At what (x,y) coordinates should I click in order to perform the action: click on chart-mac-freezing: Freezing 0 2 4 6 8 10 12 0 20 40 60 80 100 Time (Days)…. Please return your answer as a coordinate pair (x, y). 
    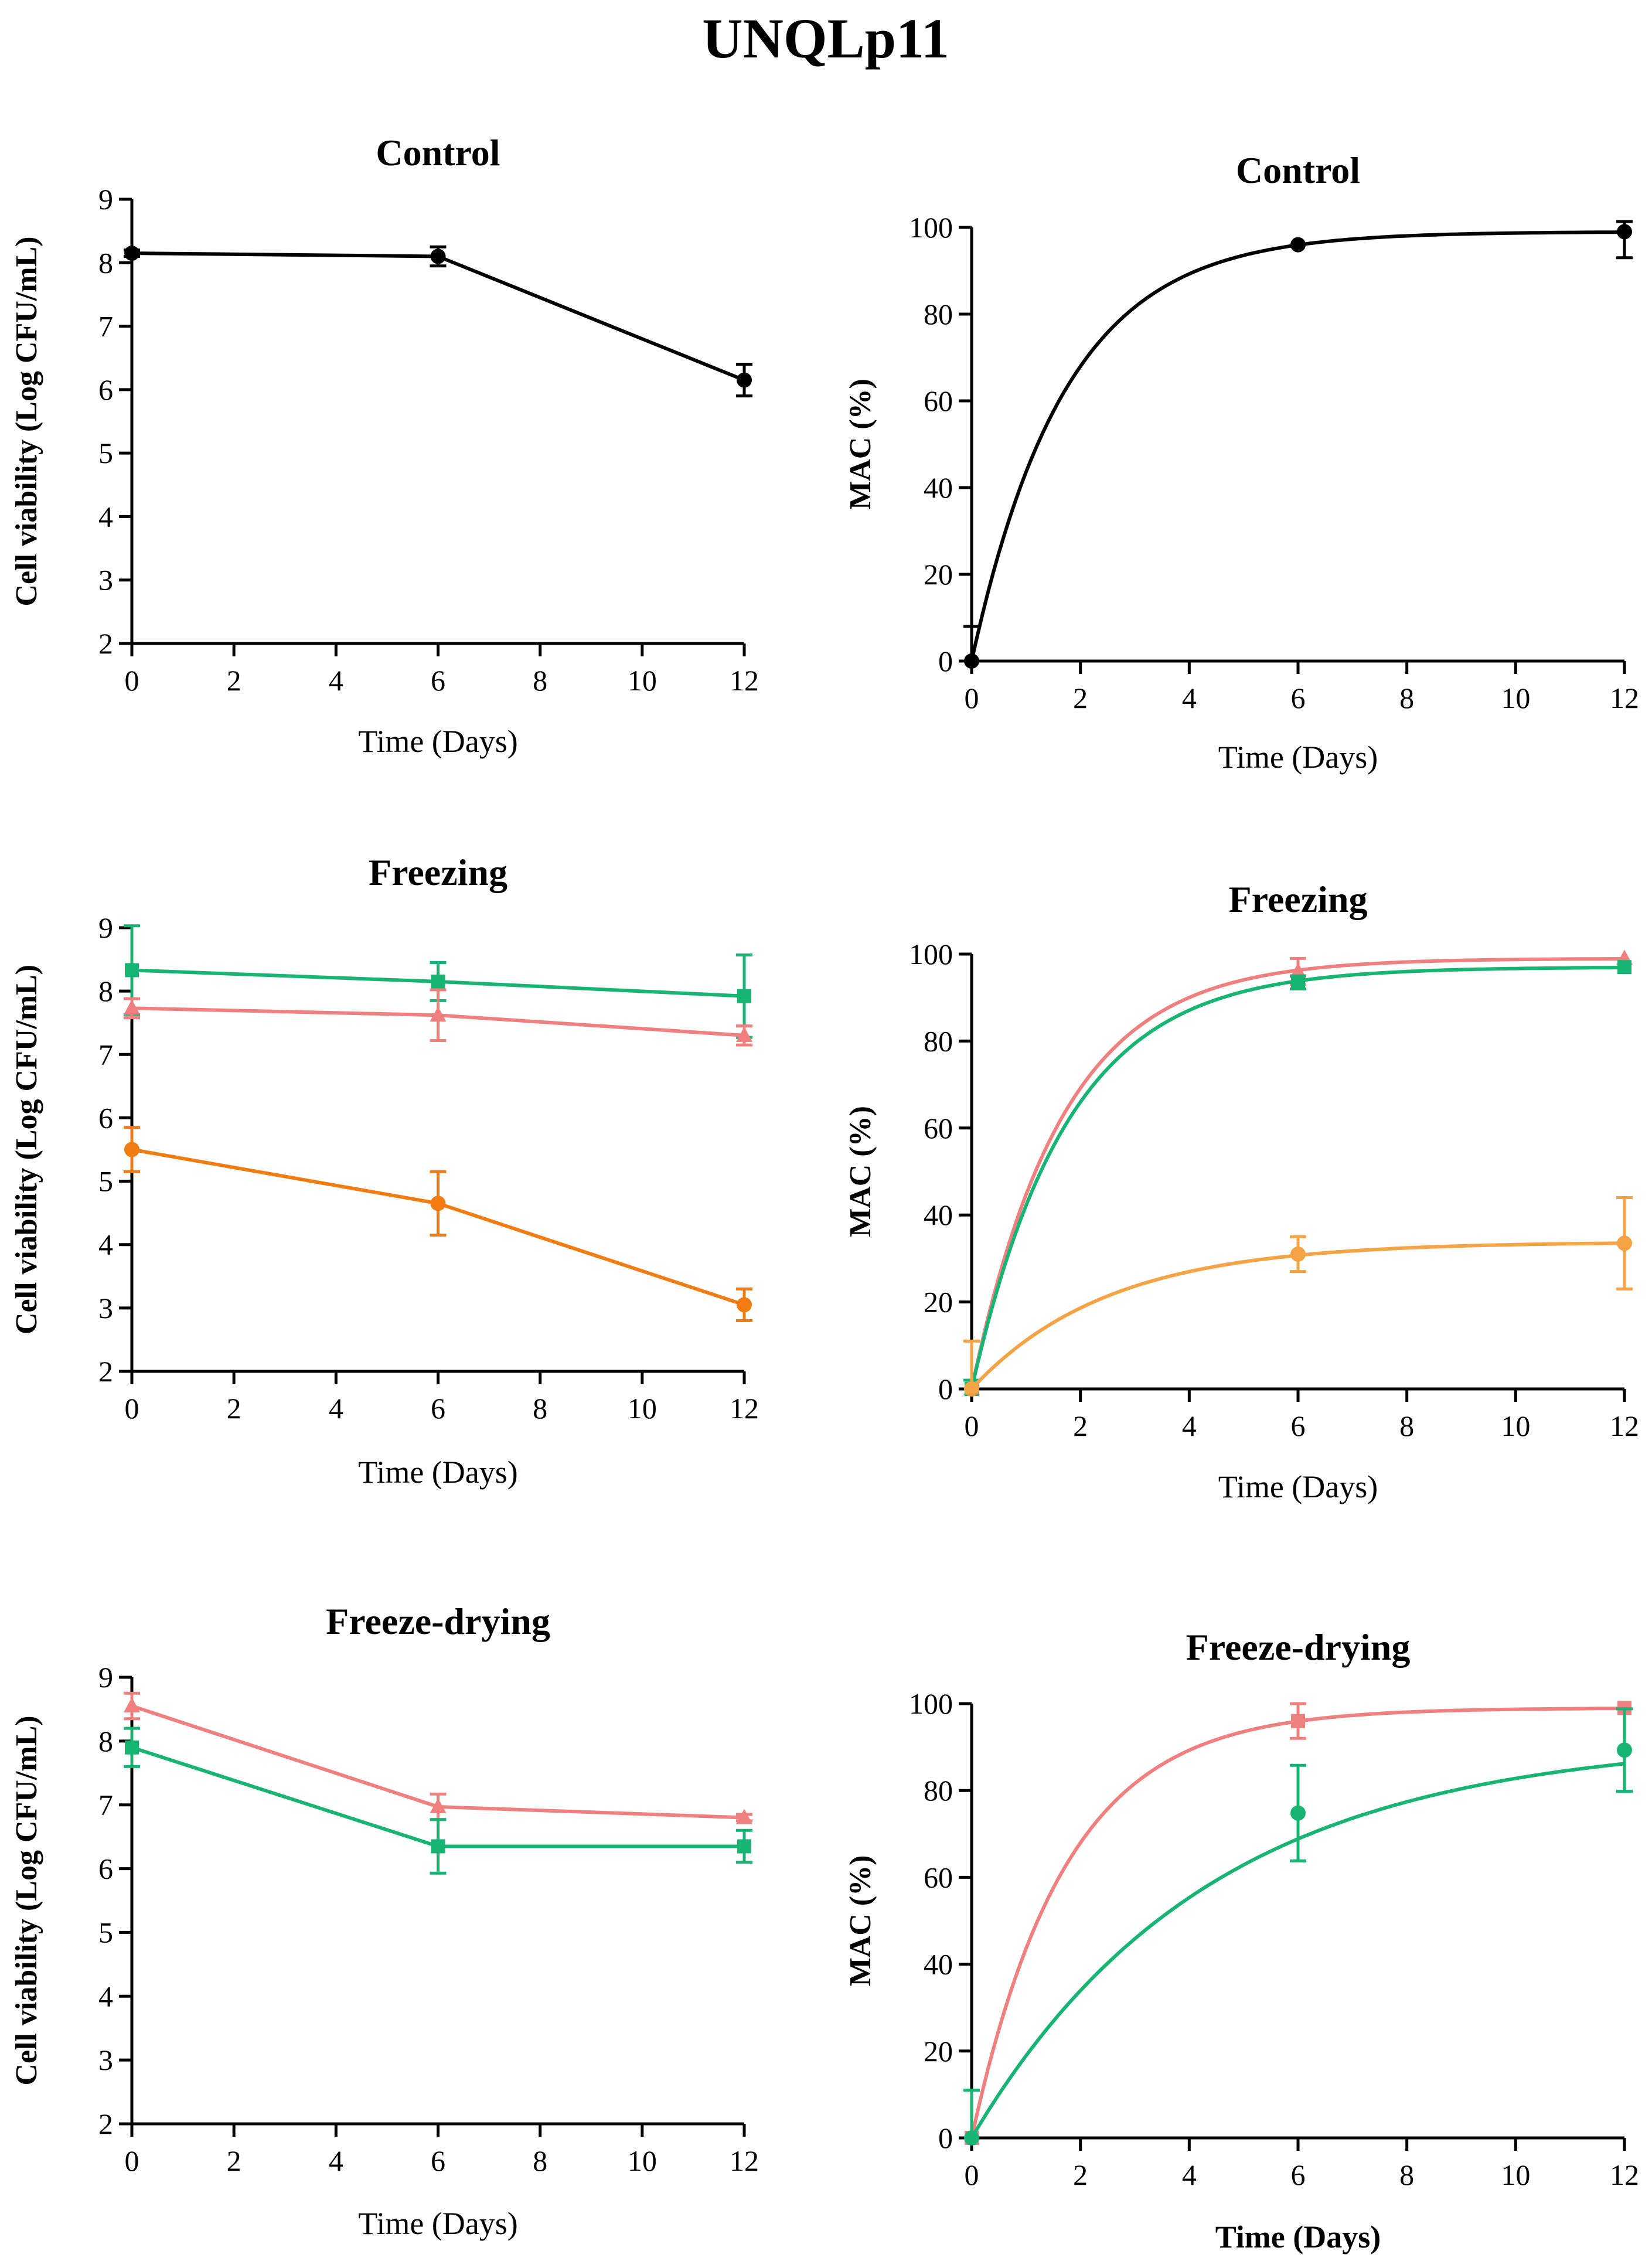
    Looking at the image, I should click on (1242, 1191).